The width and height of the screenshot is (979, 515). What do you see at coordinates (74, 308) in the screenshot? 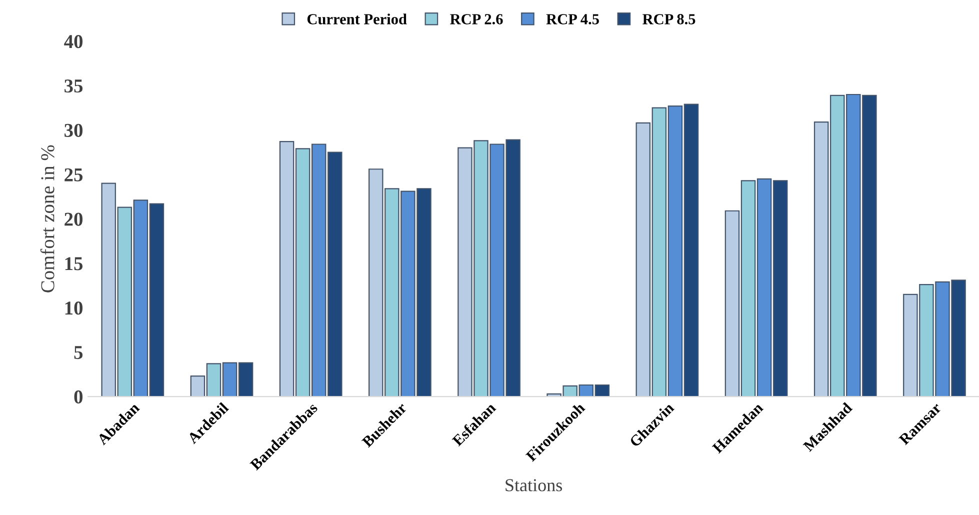
I see `y-tick-label: 10` at bounding box center [74, 308].